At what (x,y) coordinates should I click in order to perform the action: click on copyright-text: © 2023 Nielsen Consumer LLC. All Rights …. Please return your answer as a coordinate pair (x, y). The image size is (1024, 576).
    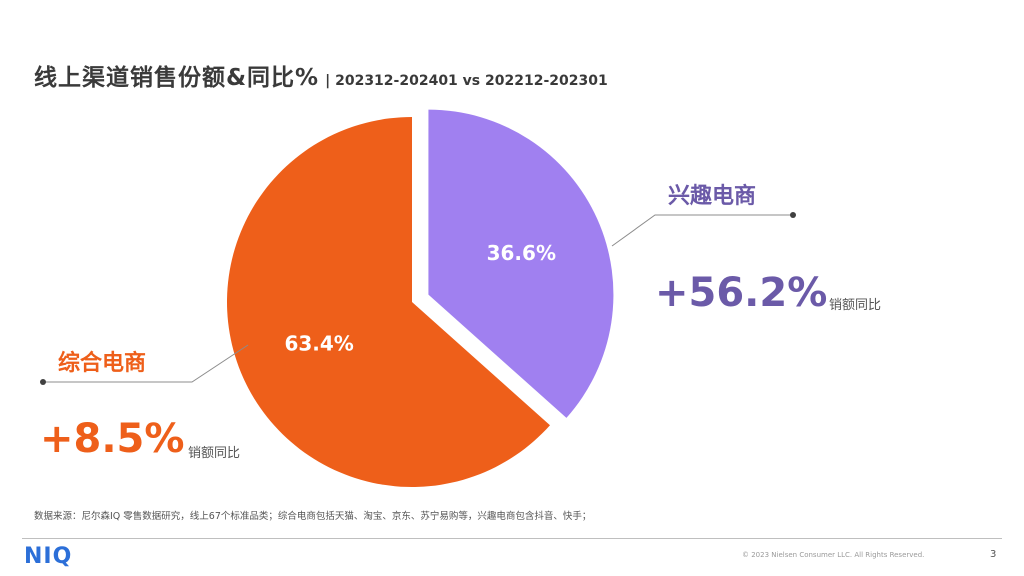
    Looking at the image, I should click on (833, 555).